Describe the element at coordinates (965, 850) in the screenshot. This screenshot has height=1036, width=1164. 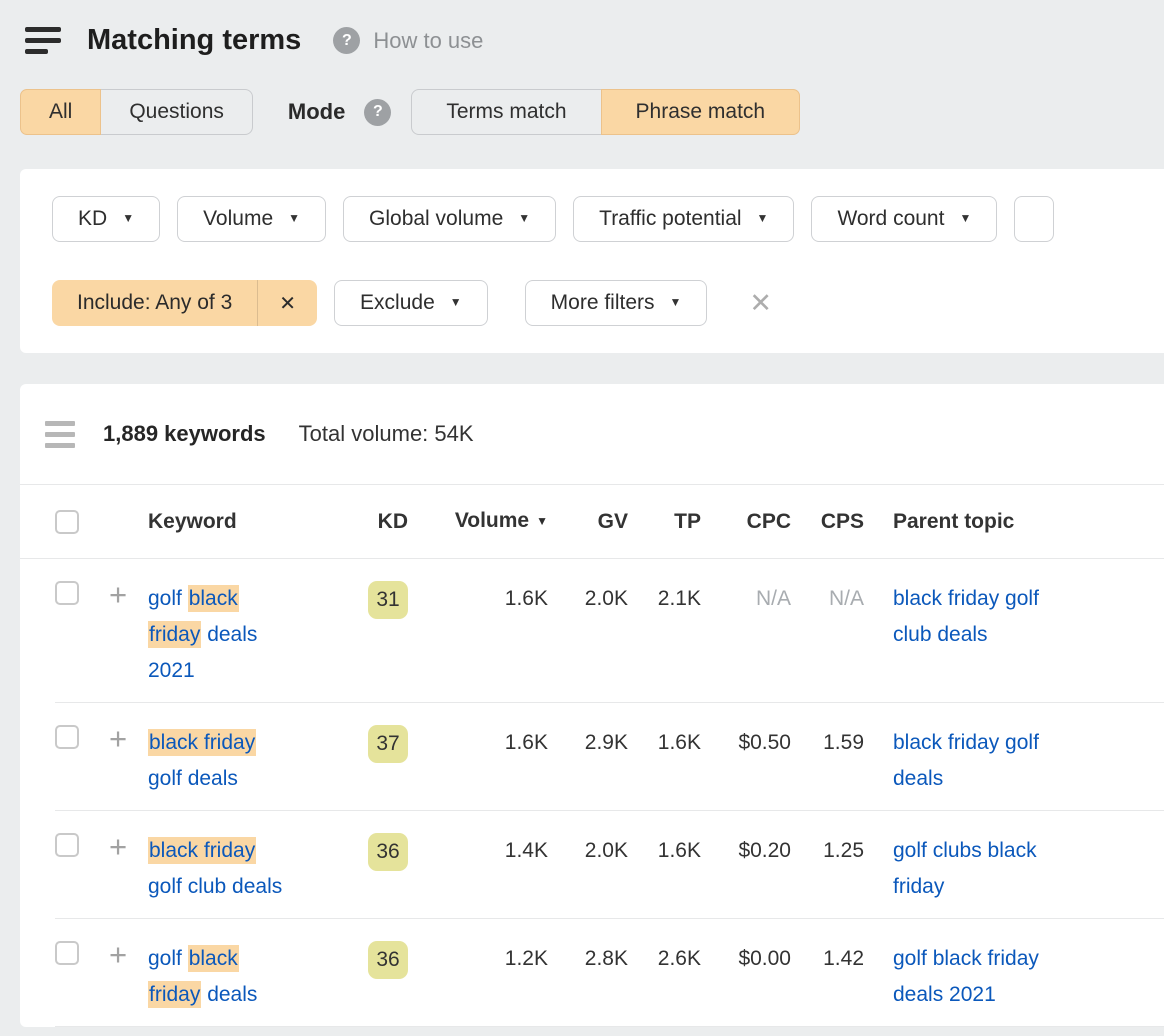
I see `parent-topic-line: golf clubs black` at that location.